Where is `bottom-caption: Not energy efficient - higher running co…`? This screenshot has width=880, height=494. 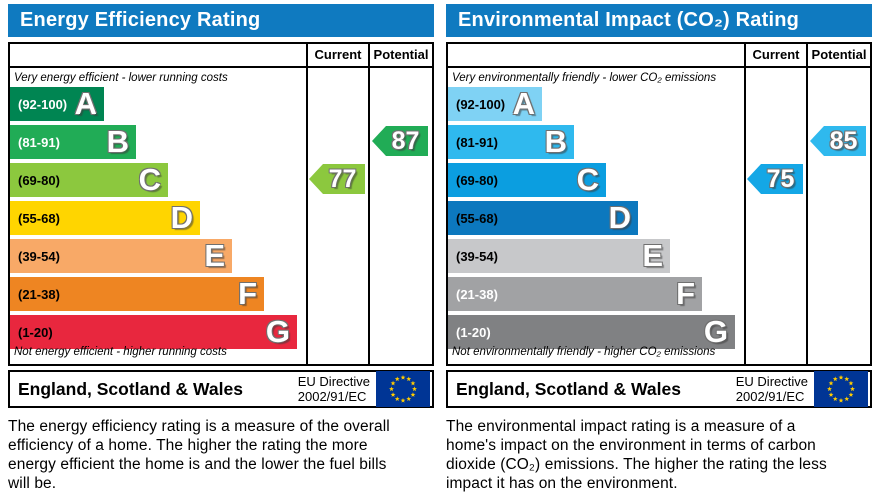 bottom-caption: Not energy efficient - higher running co… is located at coordinates (120, 352).